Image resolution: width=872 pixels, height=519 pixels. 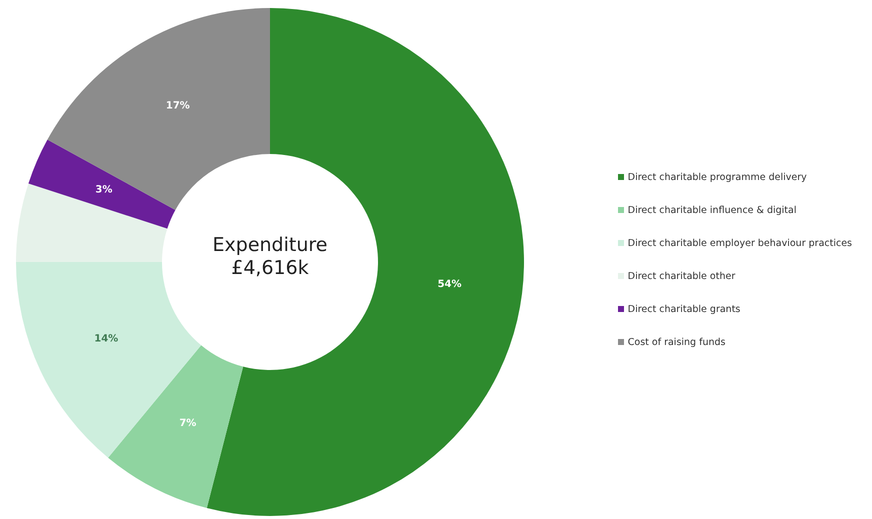 What do you see at coordinates (106, 339) in the screenshot?
I see `data-label: 14%` at bounding box center [106, 339].